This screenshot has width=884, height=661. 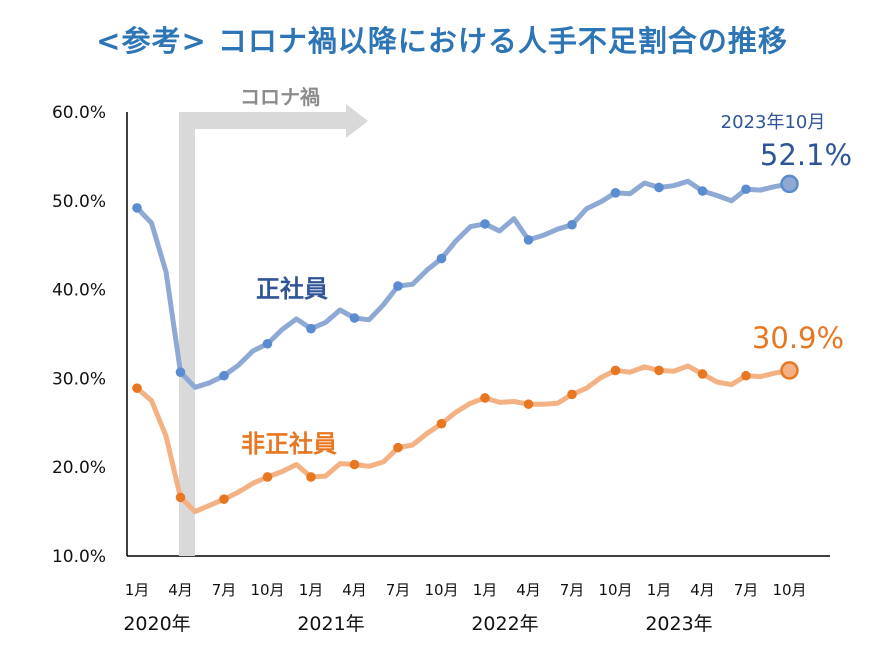 I want to click on covid-label: コロナ禍, so click(x=280, y=97).